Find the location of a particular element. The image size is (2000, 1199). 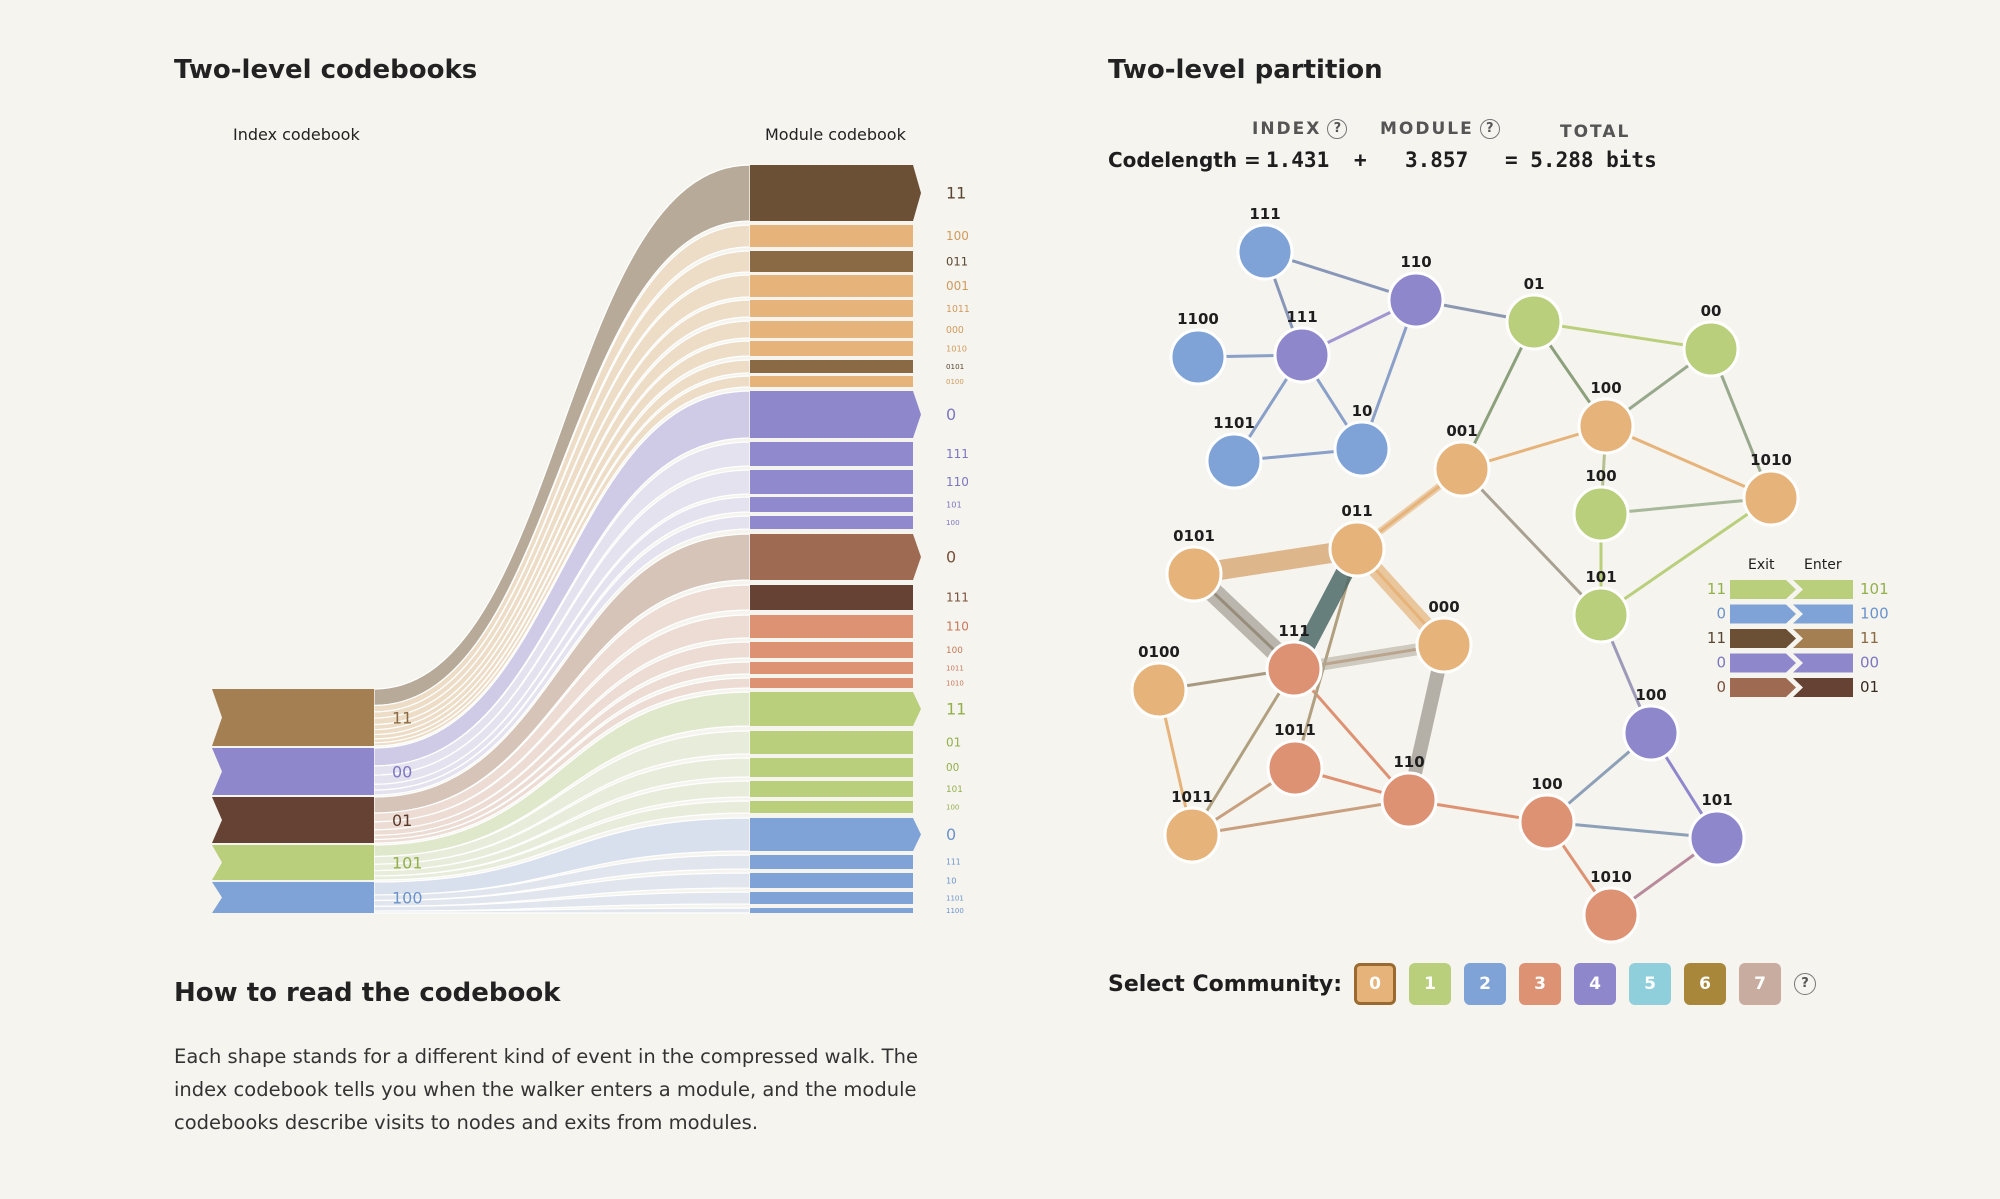

community-button-0: 0 is located at coordinates (1375, 984).